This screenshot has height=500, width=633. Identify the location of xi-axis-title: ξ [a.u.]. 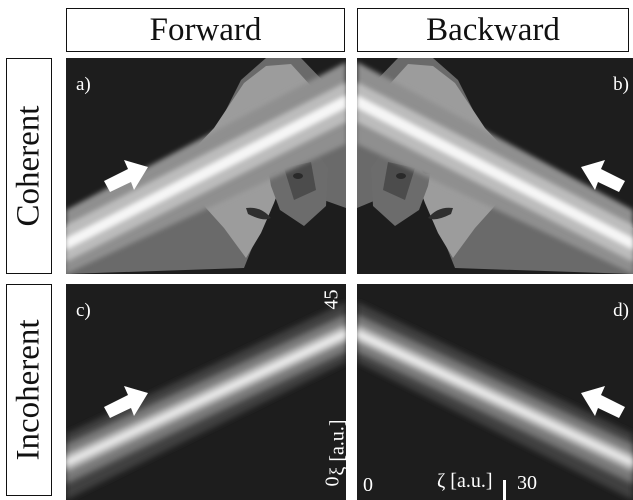
(336, 447).